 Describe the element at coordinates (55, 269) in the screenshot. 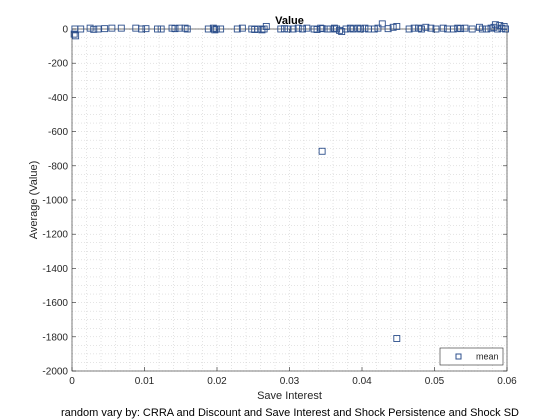

I see `y-tick-label: -1400` at that location.